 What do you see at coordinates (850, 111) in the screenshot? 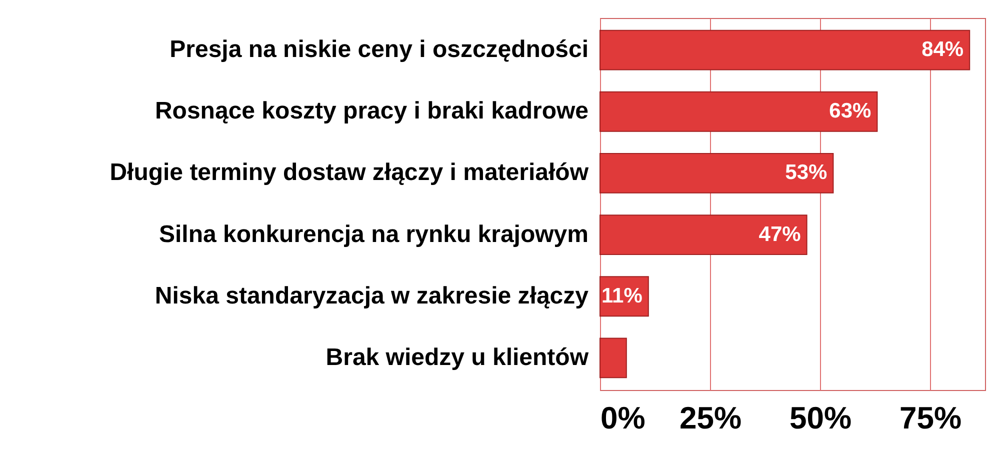
I see `data-label: 63%` at bounding box center [850, 111].